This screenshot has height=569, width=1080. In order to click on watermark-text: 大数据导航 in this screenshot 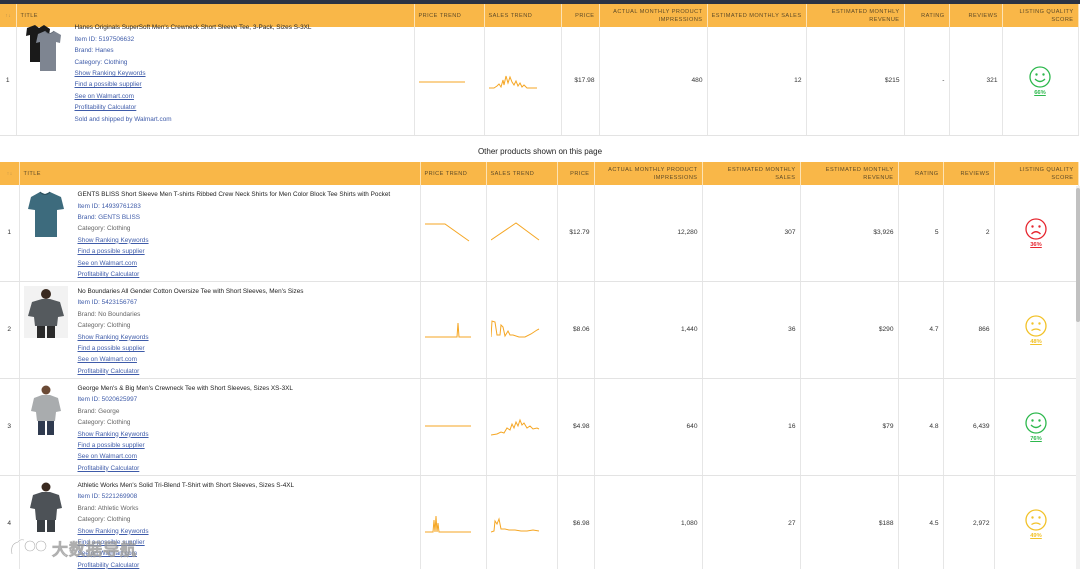, I will do `click(95, 551)`.